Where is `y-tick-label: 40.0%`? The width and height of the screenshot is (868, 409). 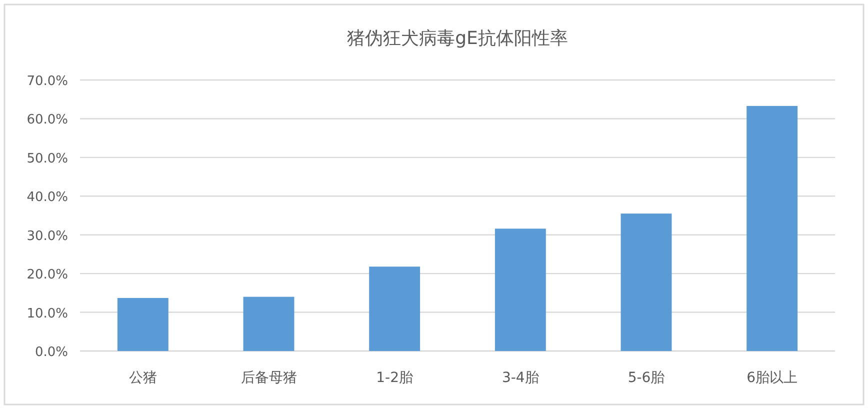 y-tick-label: 40.0% is located at coordinates (47, 198).